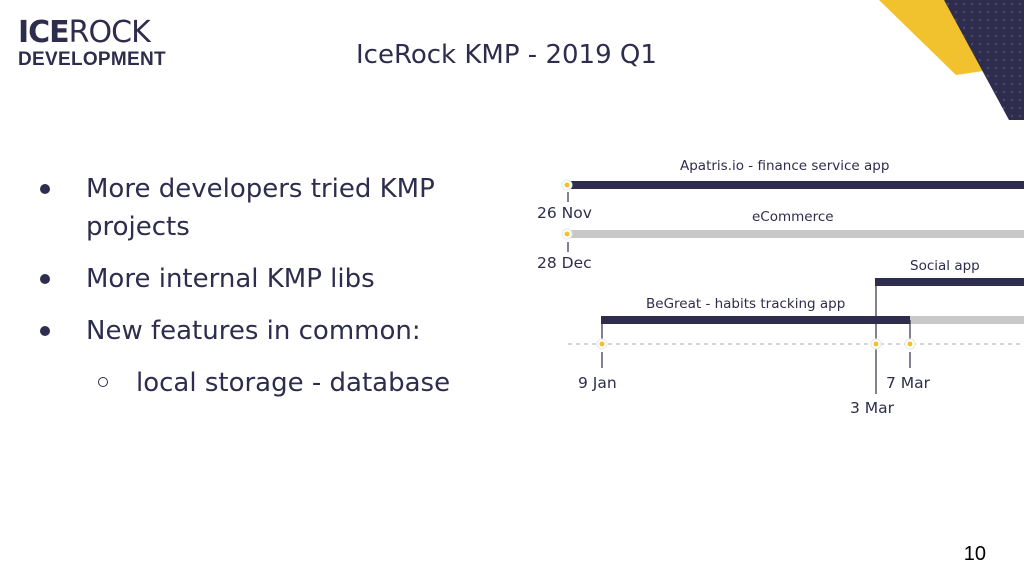  I want to click on bullet-text: local storage - database, so click(293, 383).